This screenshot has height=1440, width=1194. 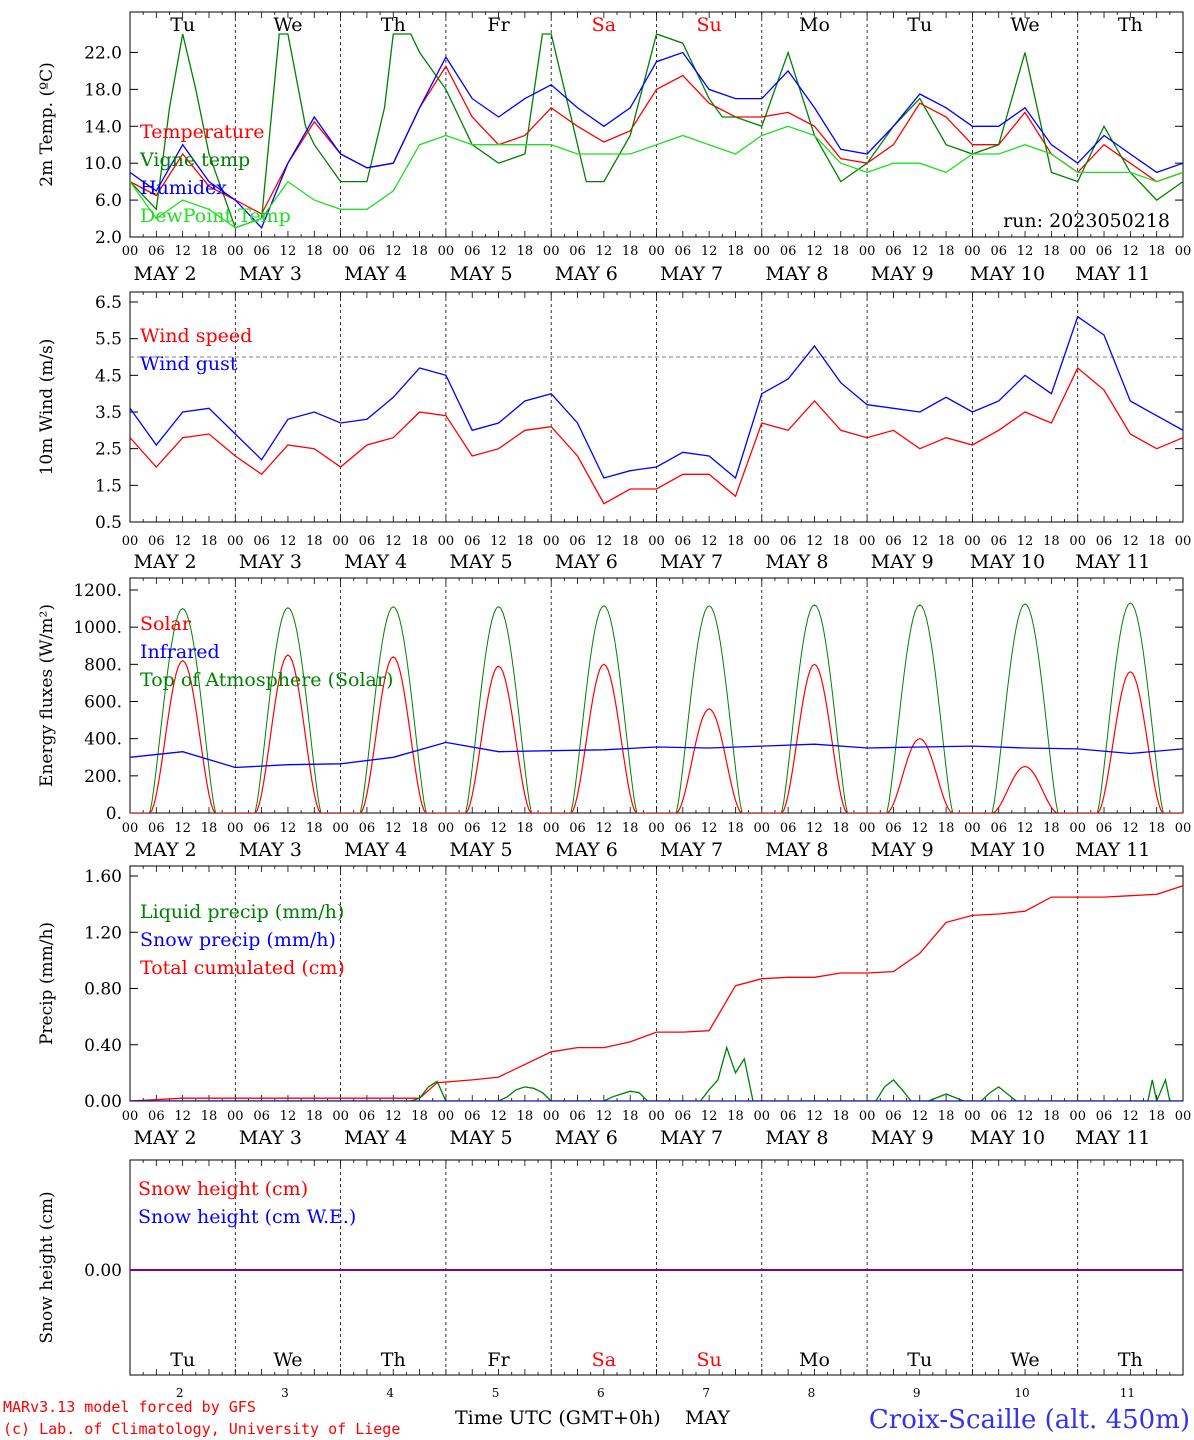 What do you see at coordinates (47, 407) in the screenshot?
I see `y-axis-title: 10m Wind (m/s)` at bounding box center [47, 407].